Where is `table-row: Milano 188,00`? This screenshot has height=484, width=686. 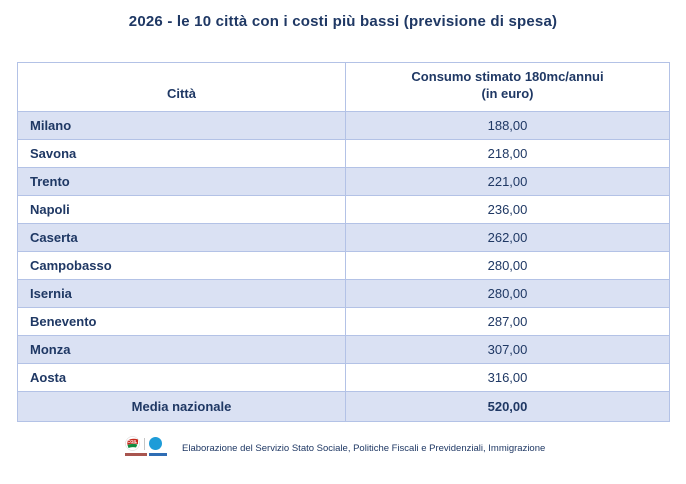 table-row: Milano 188,00 is located at coordinates (343, 125).